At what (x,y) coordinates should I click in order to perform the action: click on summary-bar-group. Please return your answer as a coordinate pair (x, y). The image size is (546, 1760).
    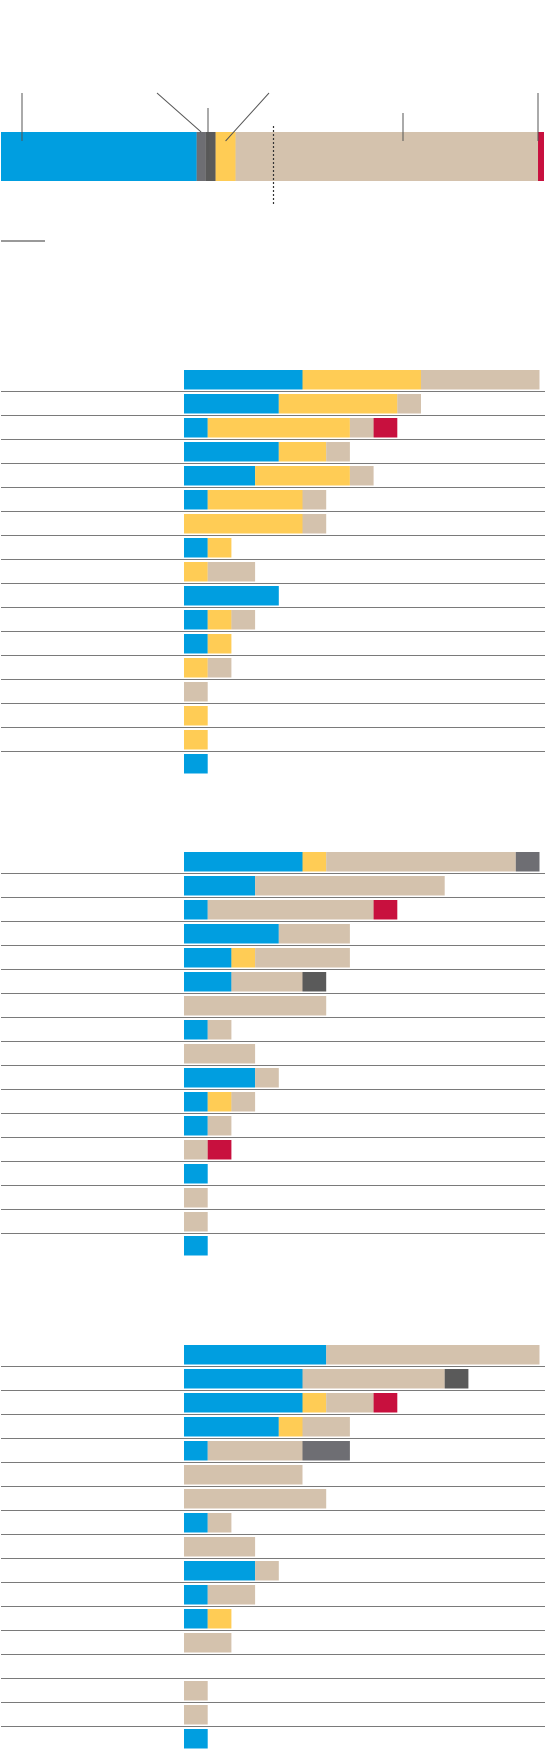
    Looking at the image, I should click on (272, 167).